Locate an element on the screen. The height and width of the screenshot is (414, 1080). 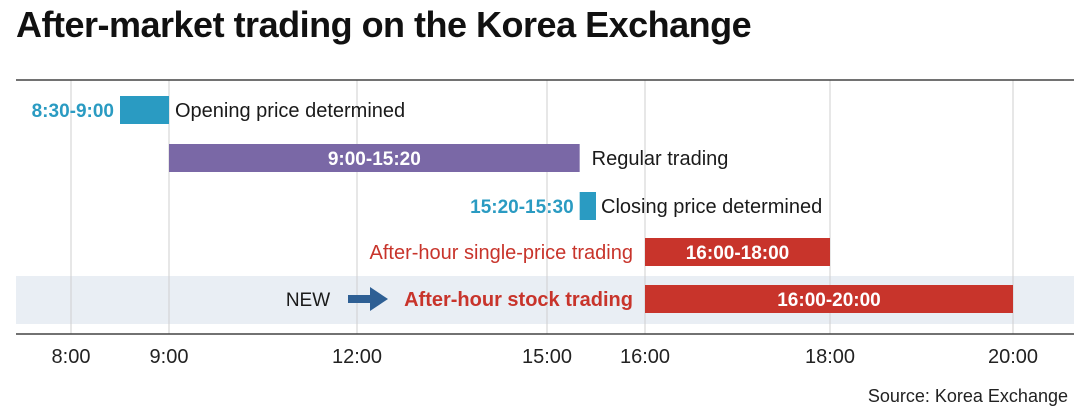
x-tick-label: 8:00 is located at coordinates (71, 357).